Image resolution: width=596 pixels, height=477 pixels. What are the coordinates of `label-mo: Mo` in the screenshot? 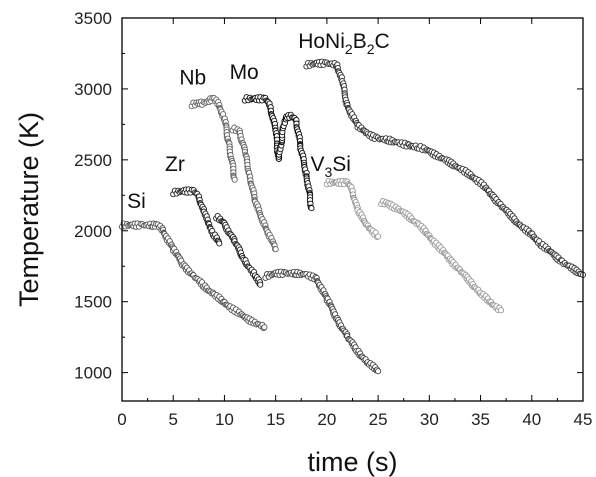 It's located at (244, 72).